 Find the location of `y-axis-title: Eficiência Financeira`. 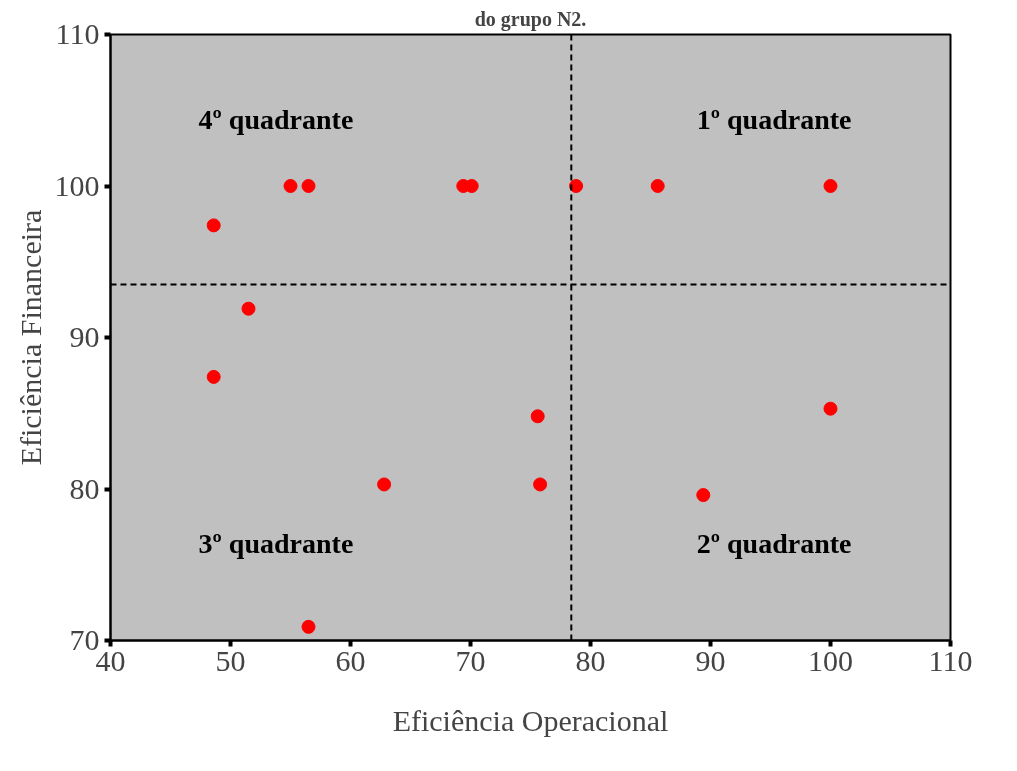

y-axis-title: Eficiência Financeira is located at coordinates (30, 337).